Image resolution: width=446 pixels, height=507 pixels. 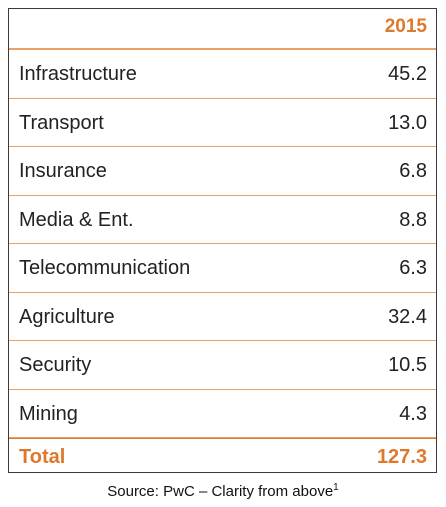 I want to click on row-value: 8.8, so click(x=413, y=219).